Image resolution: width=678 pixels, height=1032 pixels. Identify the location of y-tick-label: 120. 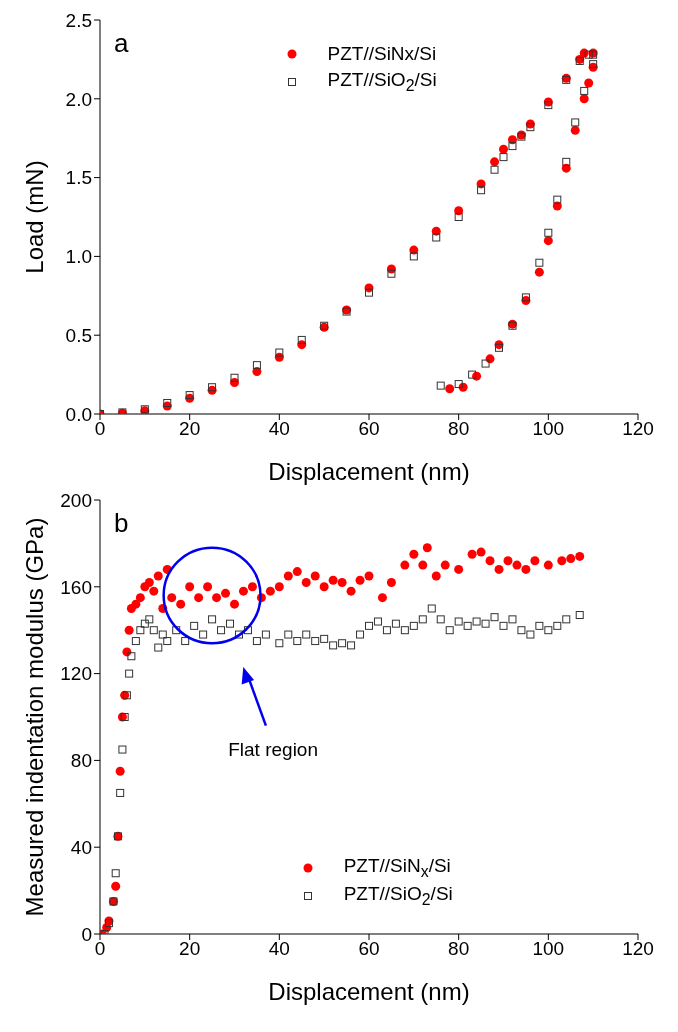
(76, 674).